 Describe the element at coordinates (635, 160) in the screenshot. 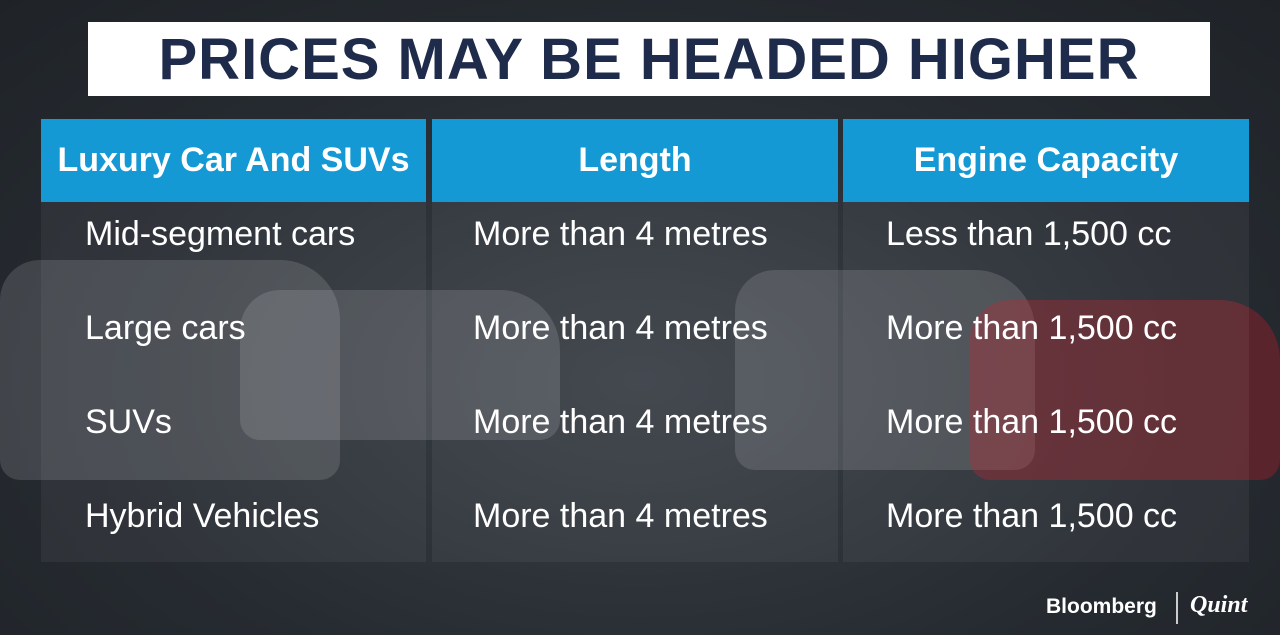

I see `column-header: Length` at that location.